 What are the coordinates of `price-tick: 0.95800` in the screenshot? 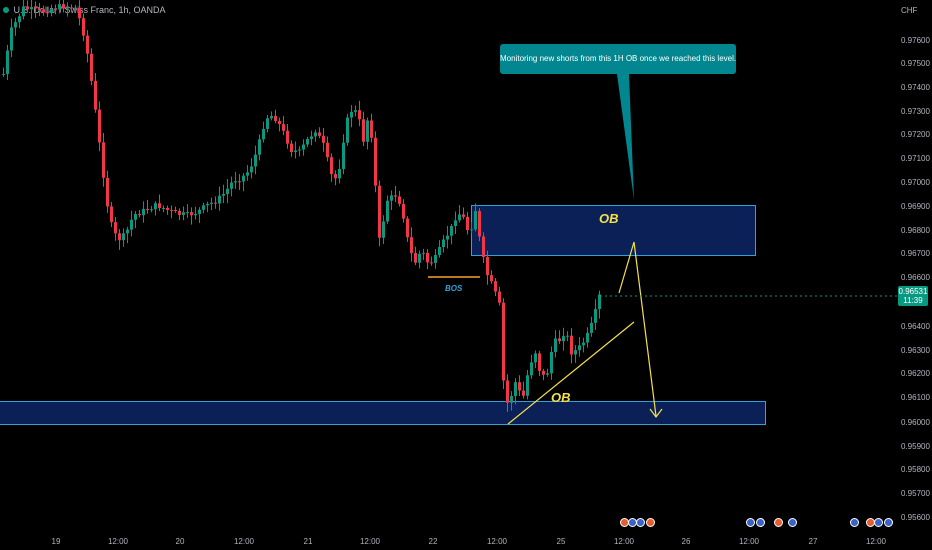 It's located at (915, 469).